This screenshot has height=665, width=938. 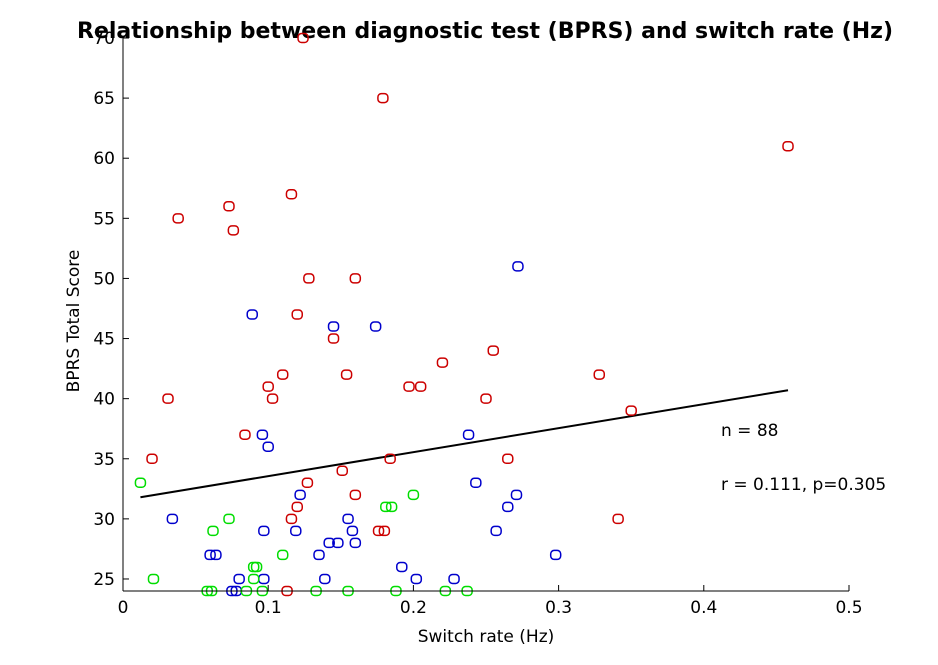 What do you see at coordinates (803, 485) in the screenshot?
I see `correlation-annotation: r = 0.111, p=0.305` at bounding box center [803, 485].